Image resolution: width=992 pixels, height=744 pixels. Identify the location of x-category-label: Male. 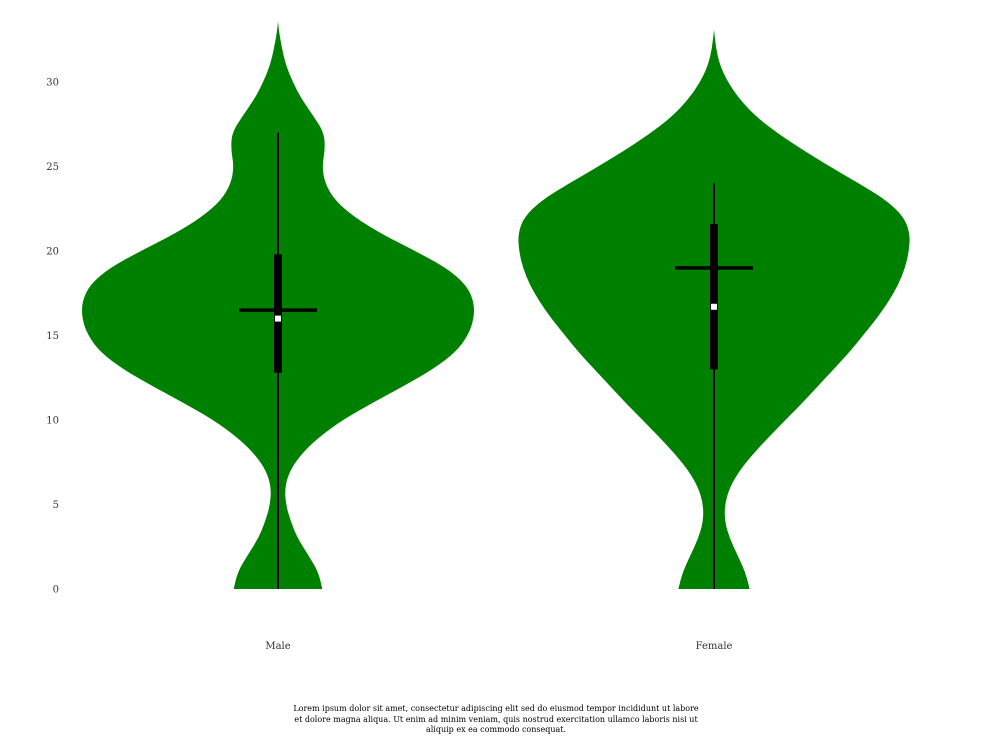
(277, 646).